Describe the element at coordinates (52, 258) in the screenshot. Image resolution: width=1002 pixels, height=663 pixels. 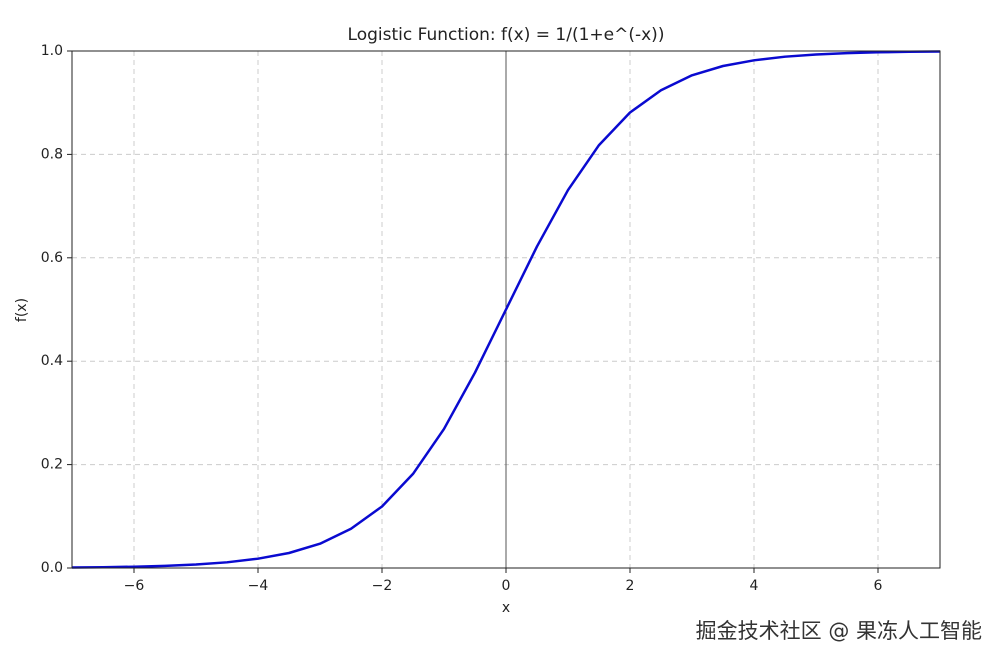
I see `y-tick-label: 0.6` at that location.